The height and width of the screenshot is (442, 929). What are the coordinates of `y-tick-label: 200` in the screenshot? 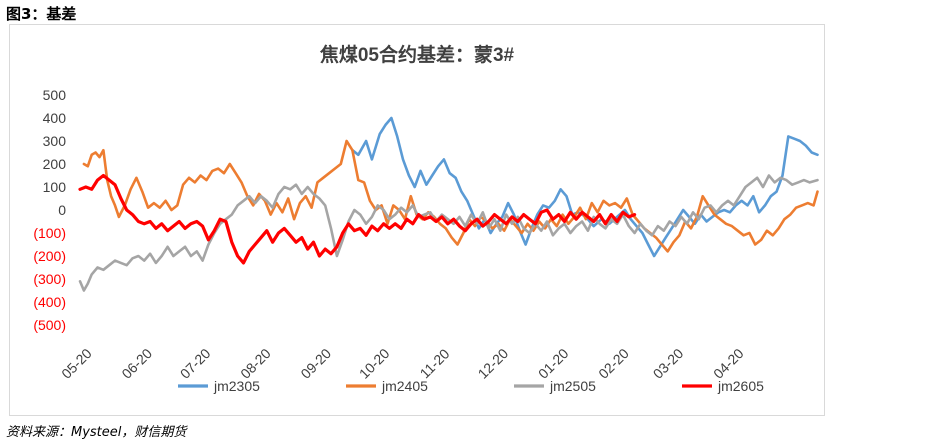 It's located at (55, 164).